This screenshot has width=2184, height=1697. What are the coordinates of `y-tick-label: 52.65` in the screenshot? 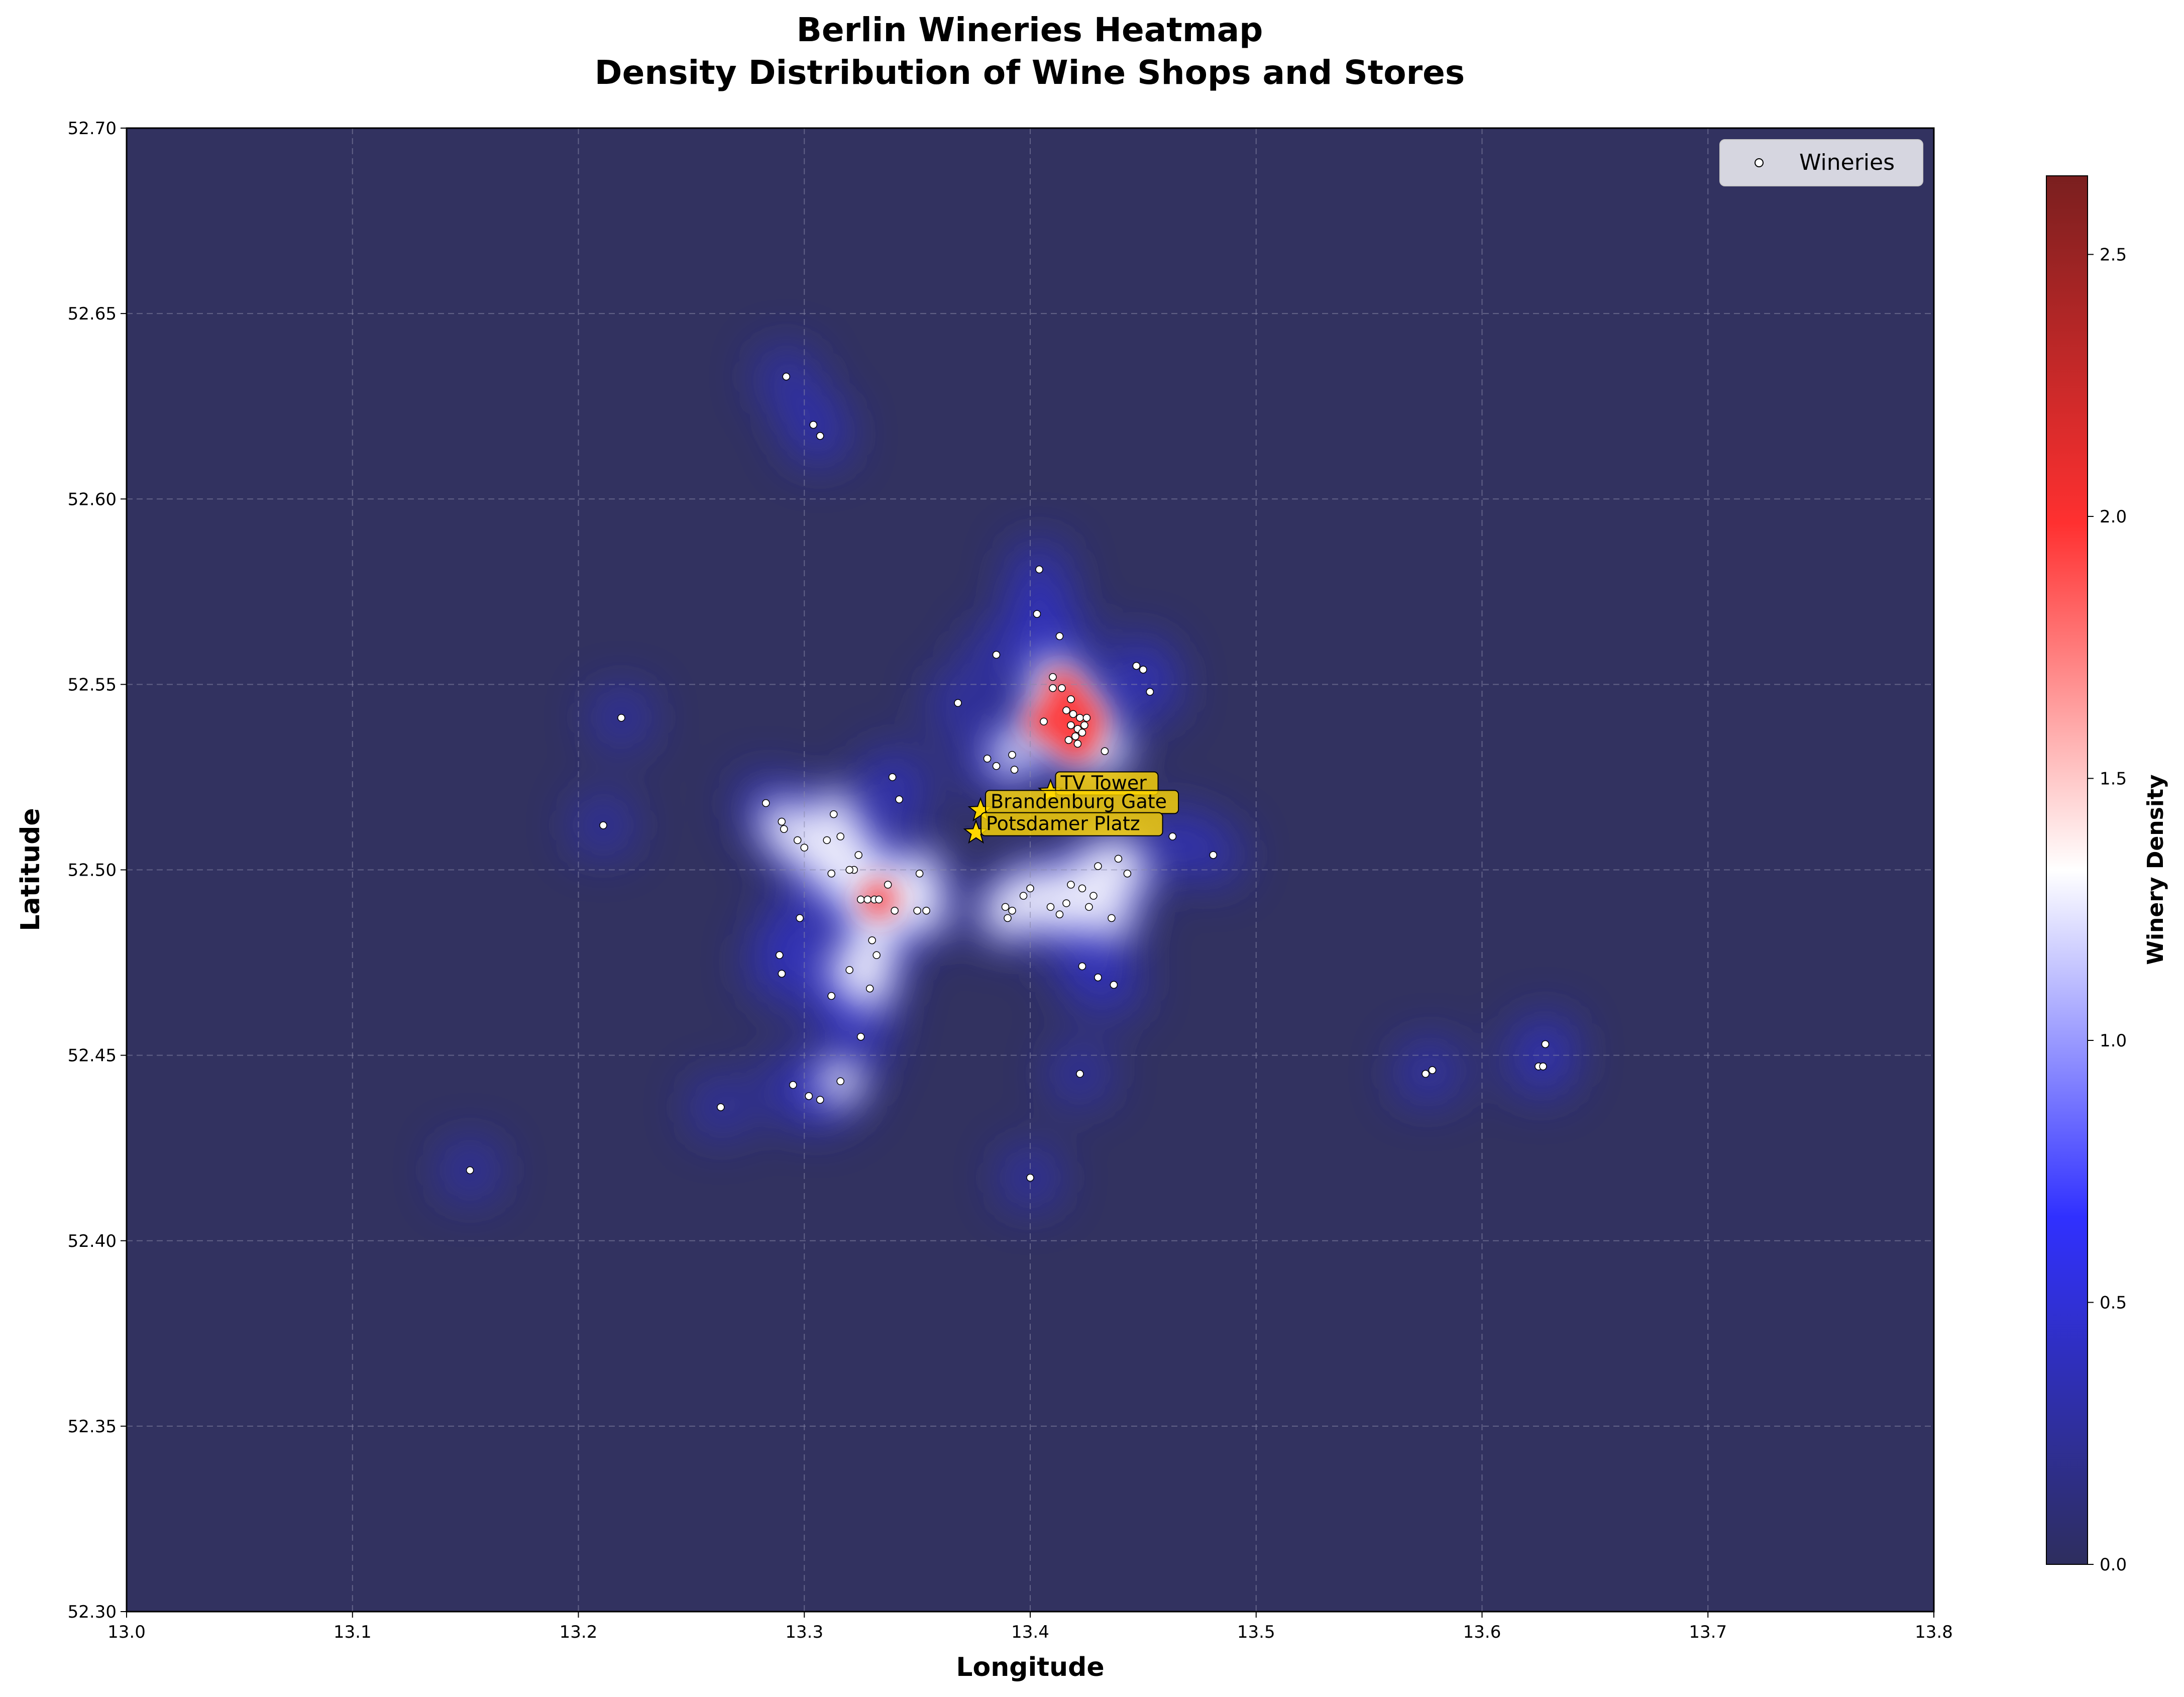 It's located at (92, 314).